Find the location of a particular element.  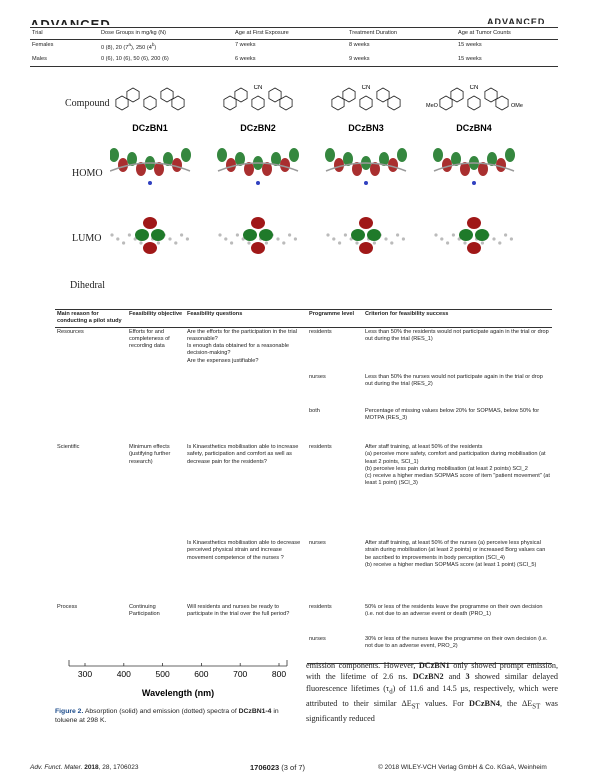

t: DCzBN4 is located at coordinates (484, 703).